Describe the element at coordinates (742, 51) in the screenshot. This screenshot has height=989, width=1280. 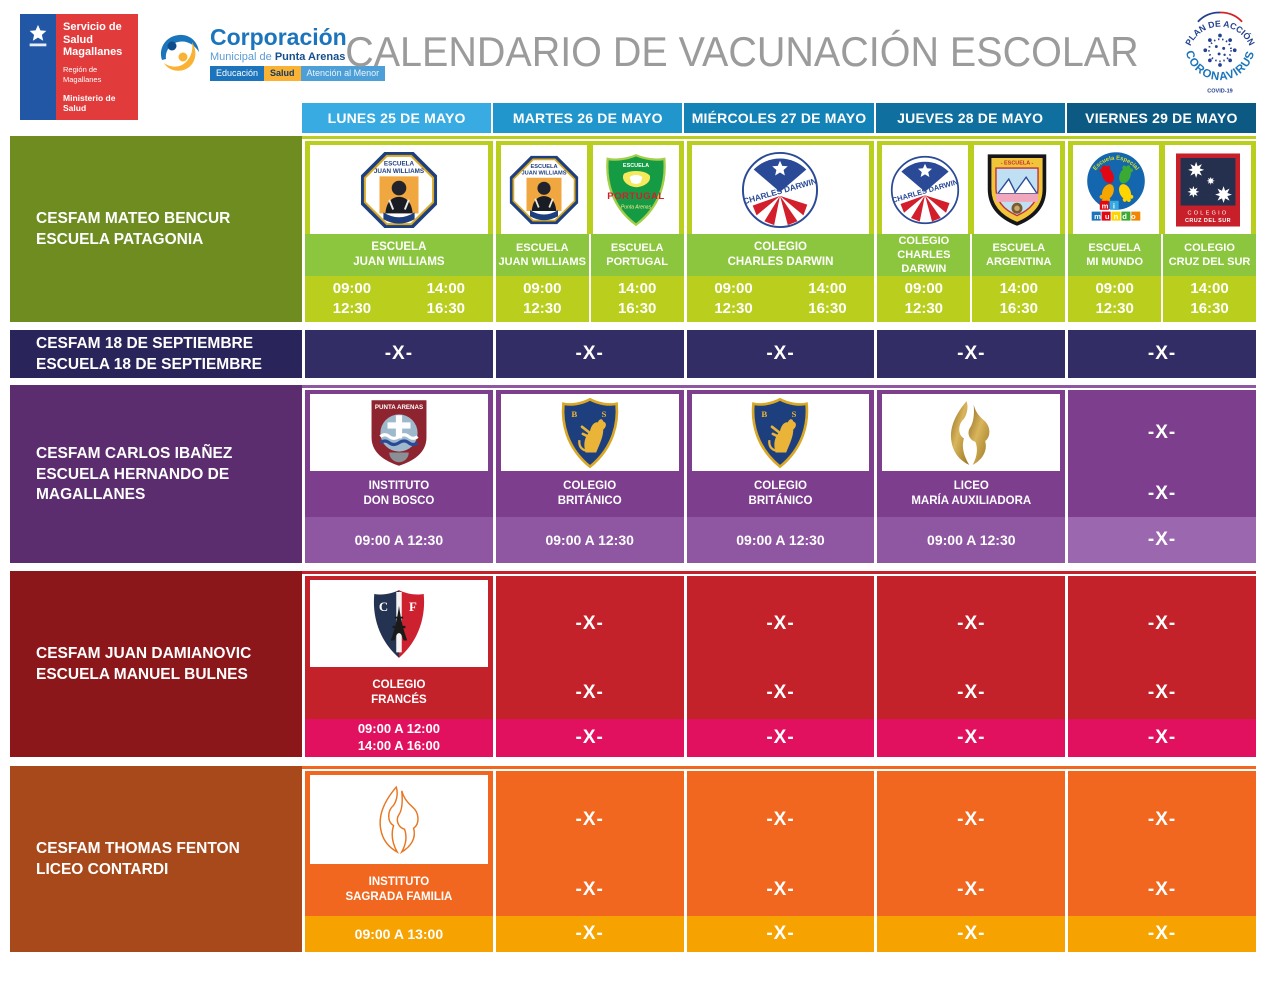
I see `page-title: CALENDARIO DE VACUNACIÓN ESCOLAR` at that location.